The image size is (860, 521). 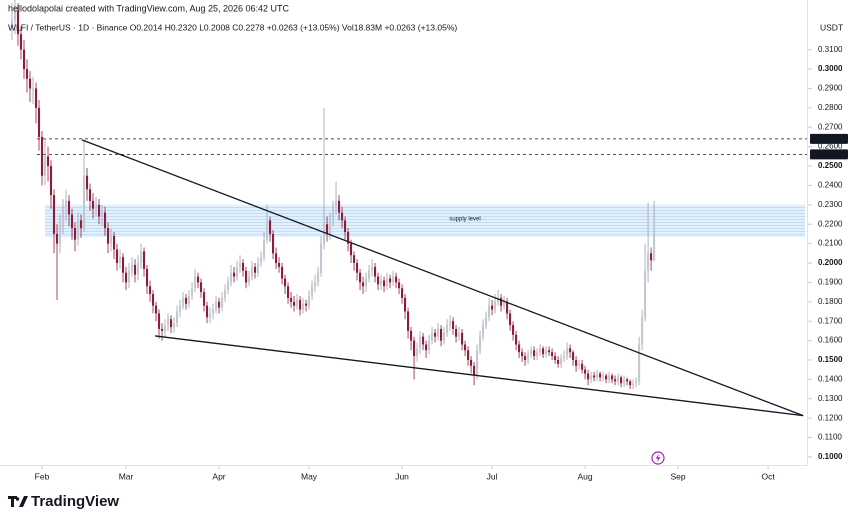 I want to click on y-tick-label: 0.2500, so click(x=830, y=165).